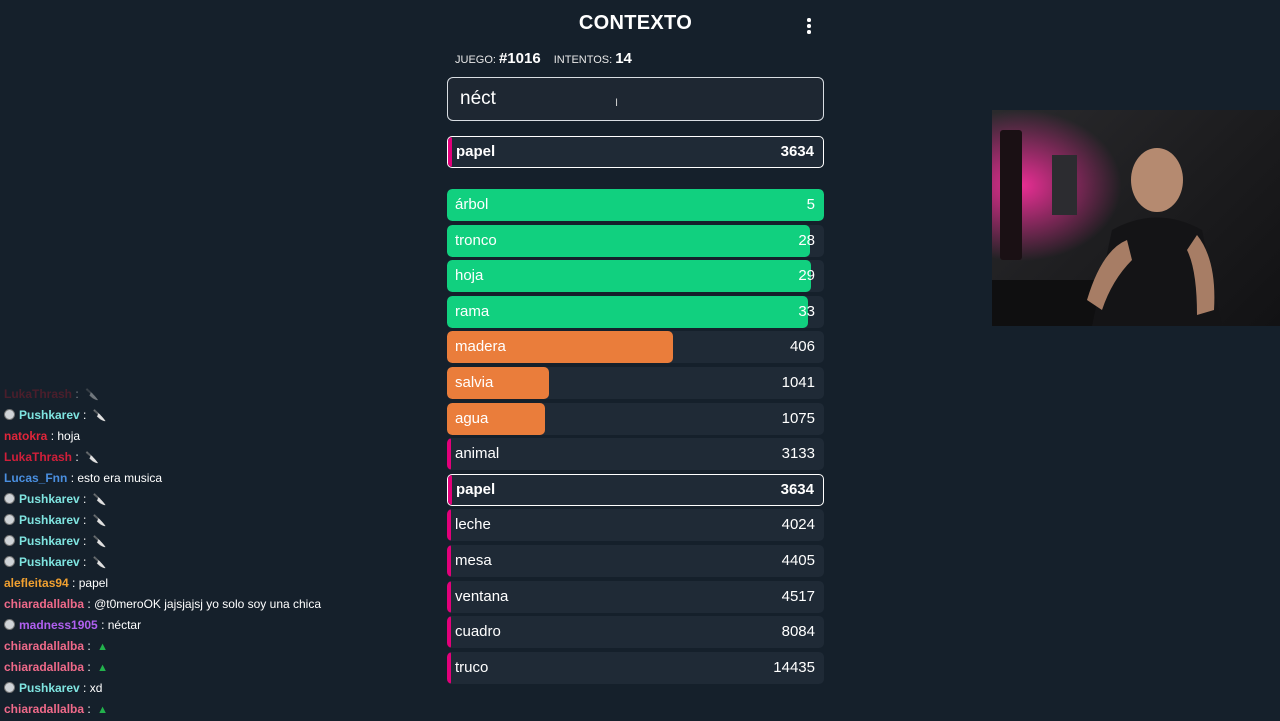 The width and height of the screenshot is (1280, 721). I want to click on guess-row: papel 3634, so click(635, 489).